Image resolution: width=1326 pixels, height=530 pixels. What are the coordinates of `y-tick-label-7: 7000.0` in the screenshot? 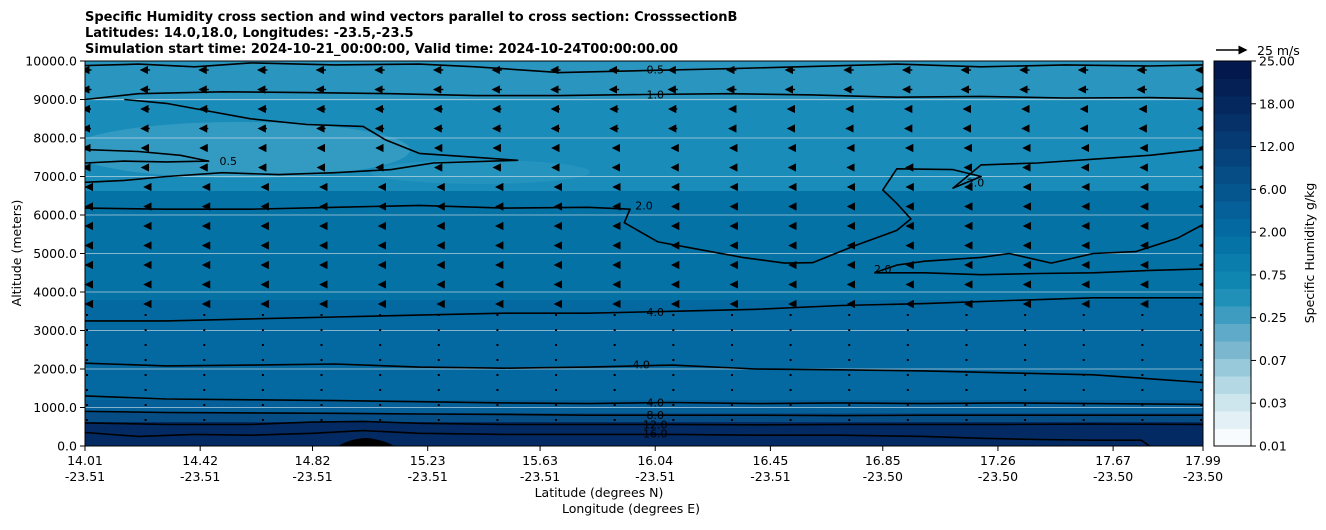 It's located at (55, 176).